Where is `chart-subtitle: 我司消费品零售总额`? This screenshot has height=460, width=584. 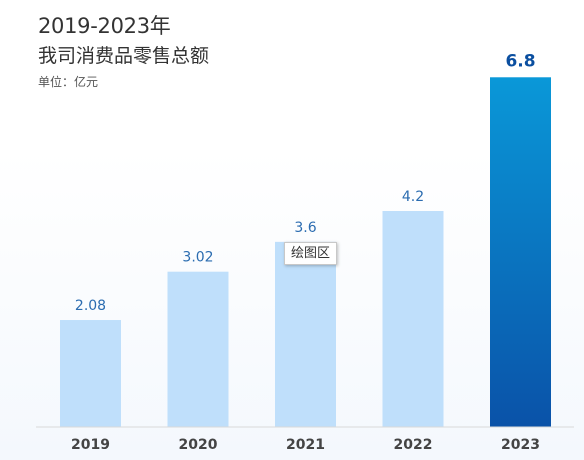
chart-subtitle: 我司消费品零售总额 is located at coordinates (124, 56).